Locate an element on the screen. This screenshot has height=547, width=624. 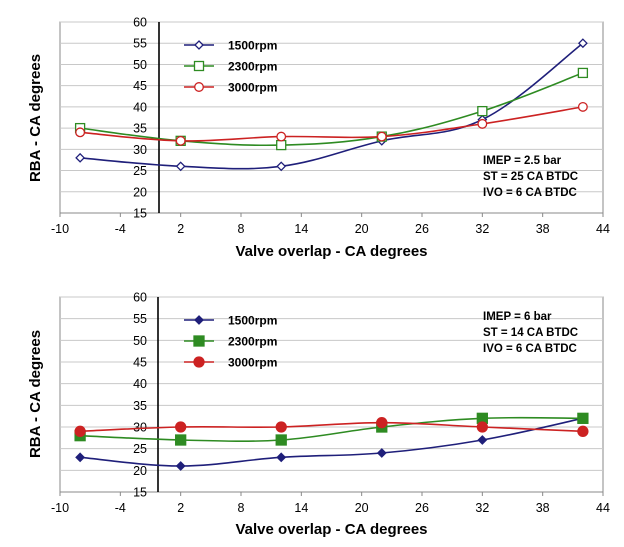
x-tick-label: -10 is located at coordinates (60, 508).